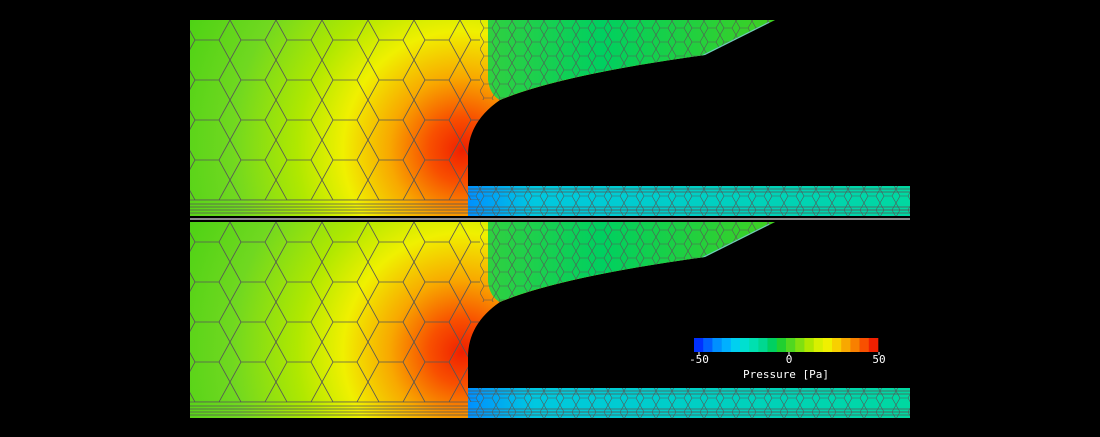  Describe the element at coordinates (699, 359) in the screenshot. I see `colorbar-tick-label: -50` at that location.